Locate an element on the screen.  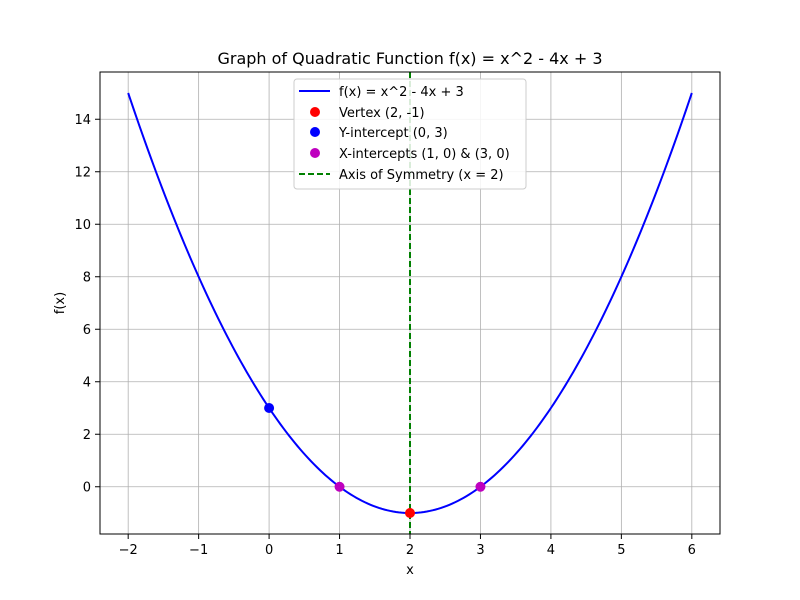
legend-label-y-intercept: Y-intercept (0, 3) is located at coordinates (393, 133).